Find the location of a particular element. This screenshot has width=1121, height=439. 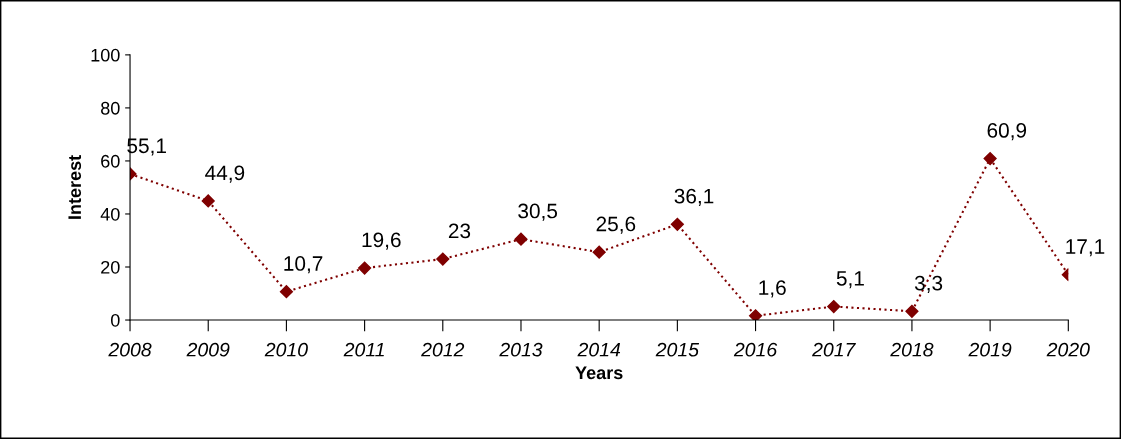

x-tick-label: 2009 is located at coordinates (208, 349).